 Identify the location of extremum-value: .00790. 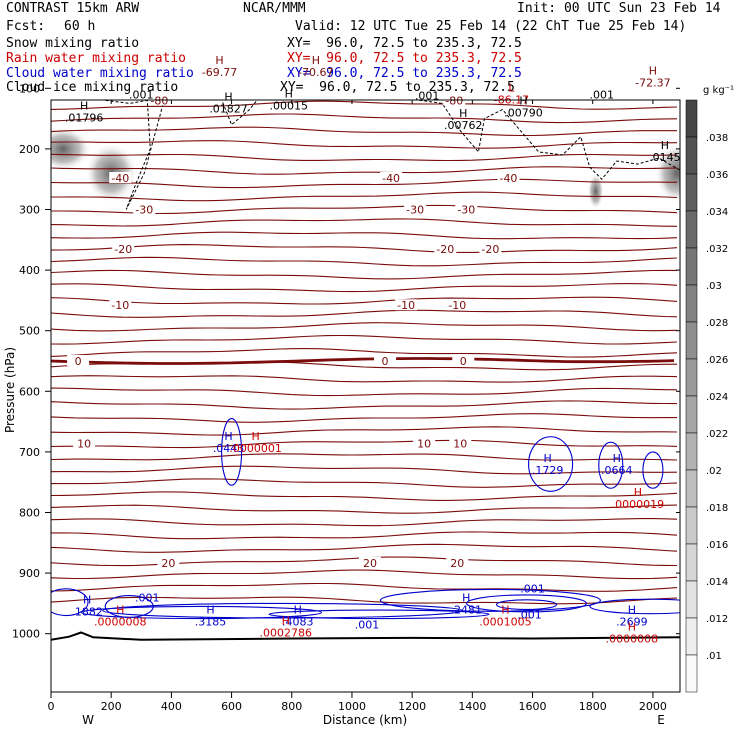
(523, 113).